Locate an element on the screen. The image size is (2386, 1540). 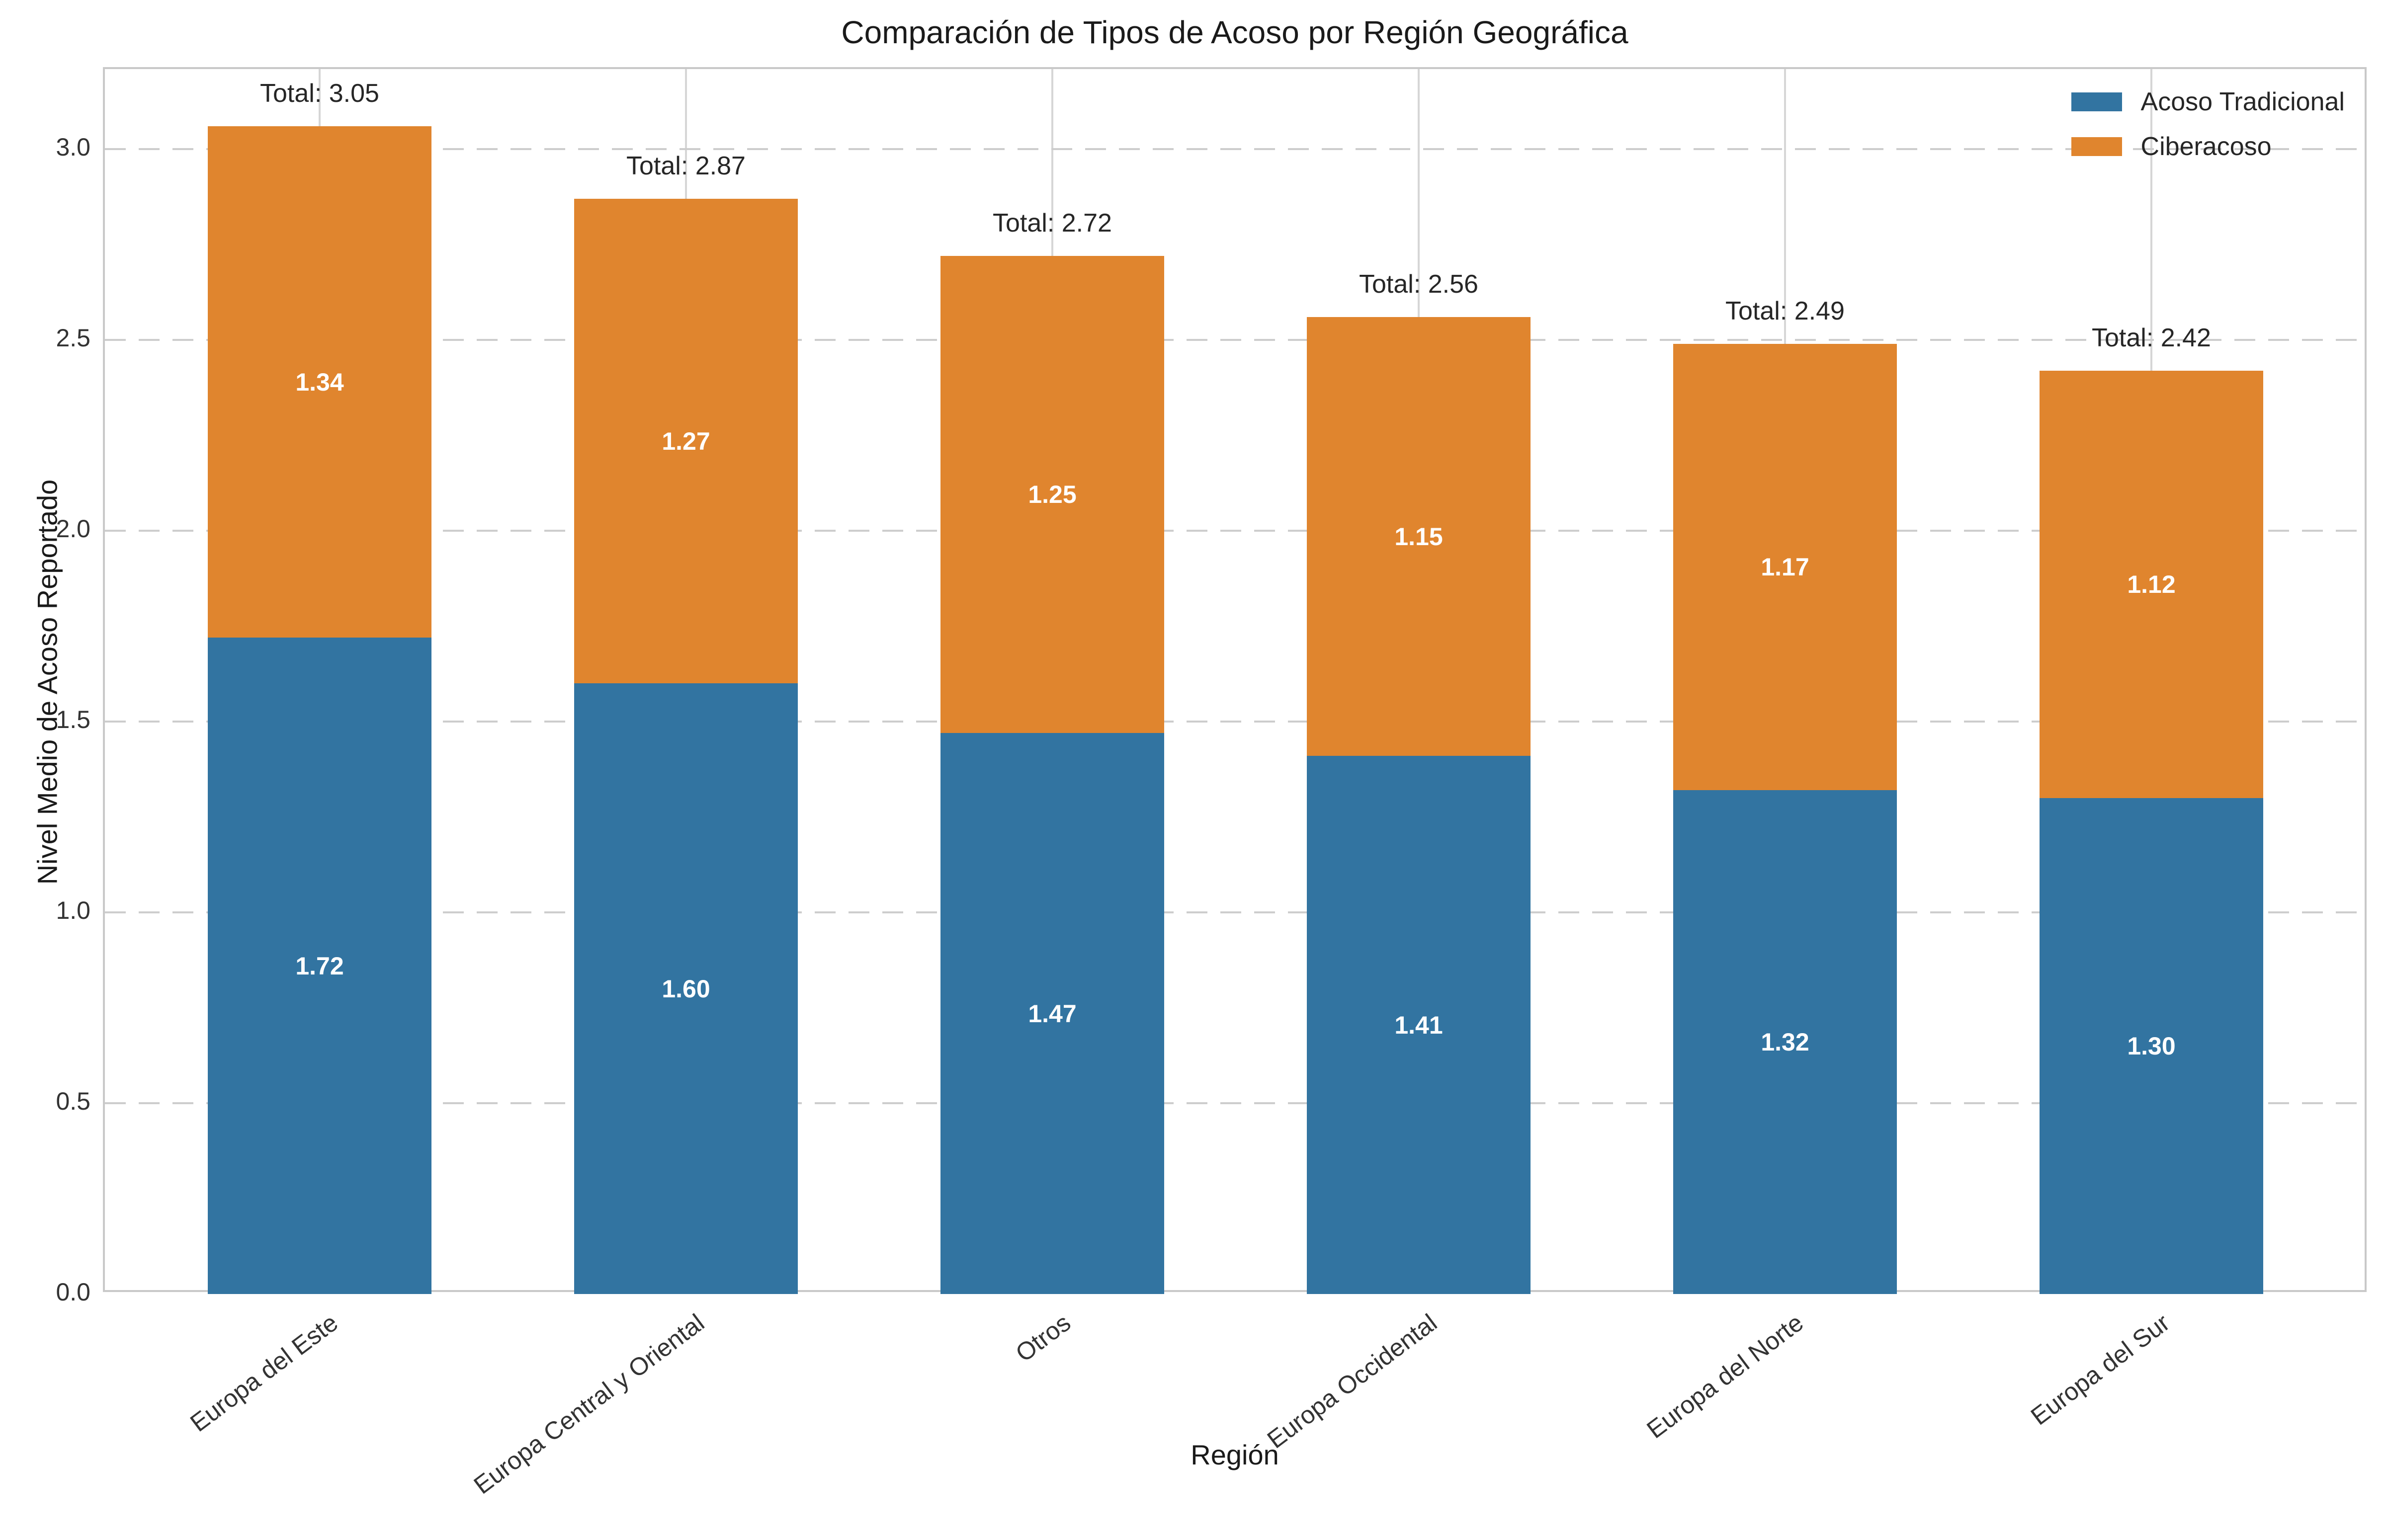
bar-value-label: 1.25 is located at coordinates (1052, 495).